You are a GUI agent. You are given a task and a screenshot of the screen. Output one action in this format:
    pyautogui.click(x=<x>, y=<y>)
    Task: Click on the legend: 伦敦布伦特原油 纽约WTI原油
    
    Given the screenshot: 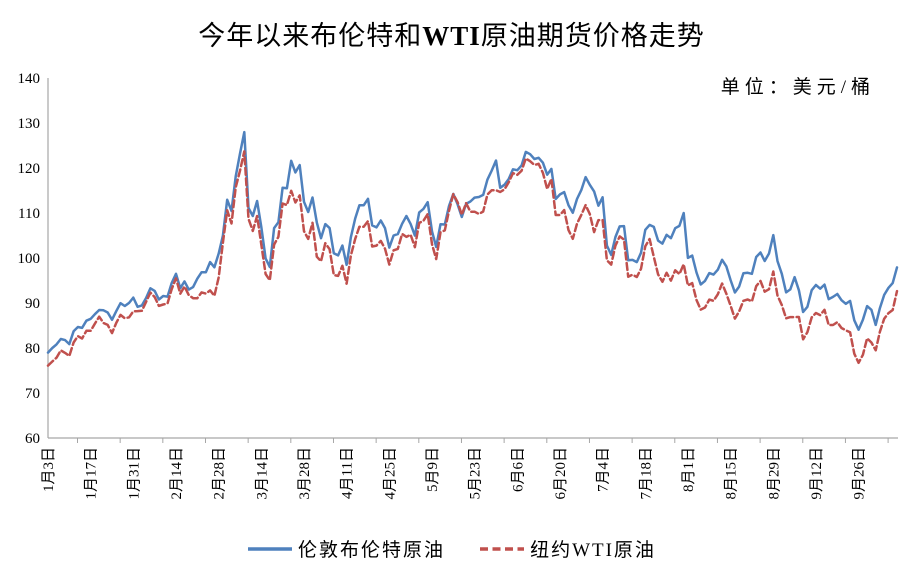 What is the action you would take?
    pyautogui.click(x=451, y=548)
    